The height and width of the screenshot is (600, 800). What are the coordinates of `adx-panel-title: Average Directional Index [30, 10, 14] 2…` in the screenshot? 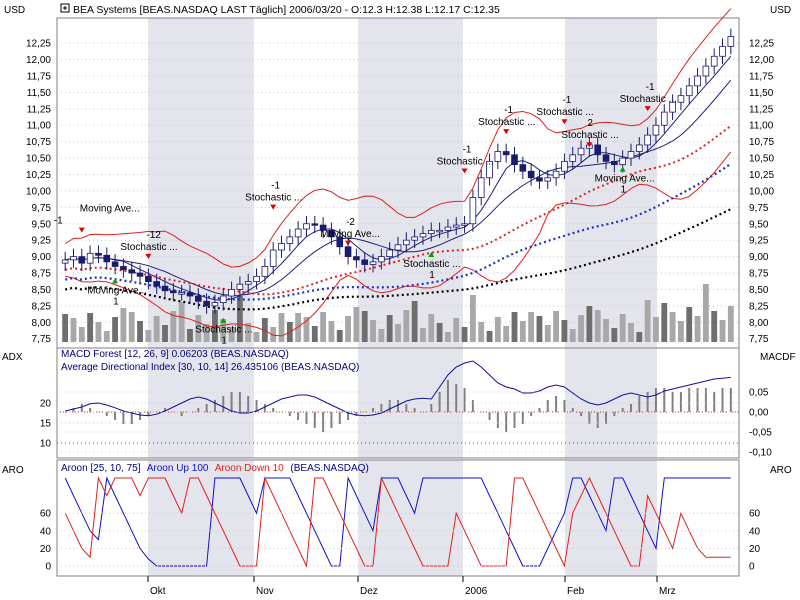 It's located at (210, 367).